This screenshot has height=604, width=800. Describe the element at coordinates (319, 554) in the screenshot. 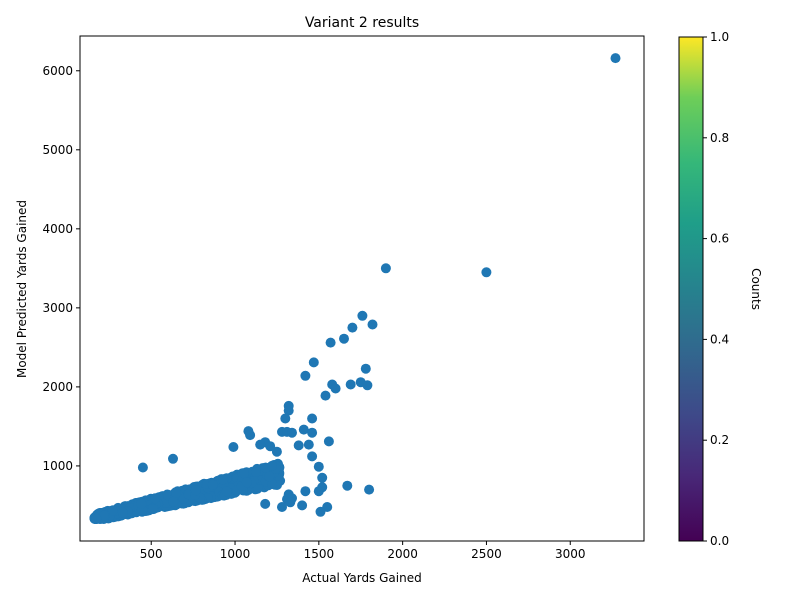

I see `x-tick-label: 1500` at that location.